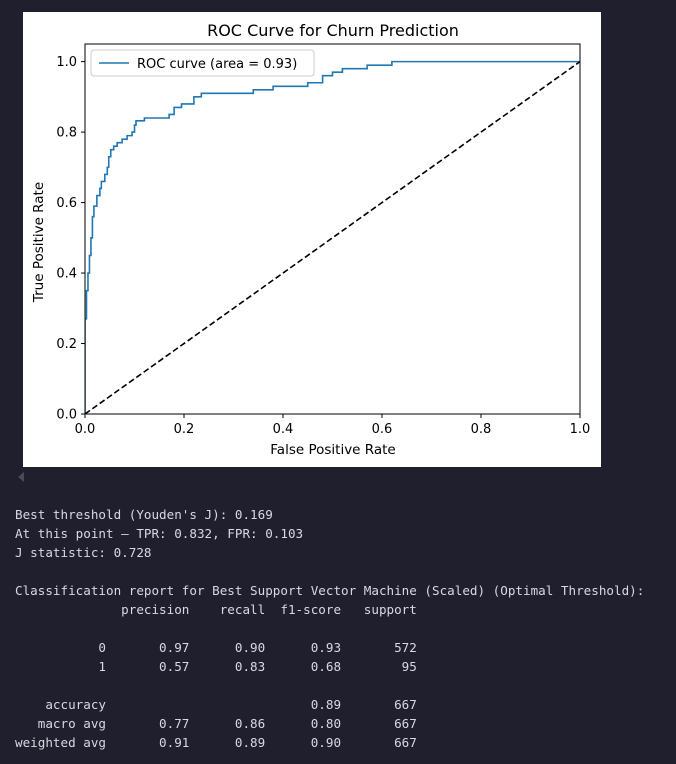 The width and height of the screenshot is (676, 764). I want to click on output-line: weighted avg 0.91 0.89 0.90 667, so click(216, 742).